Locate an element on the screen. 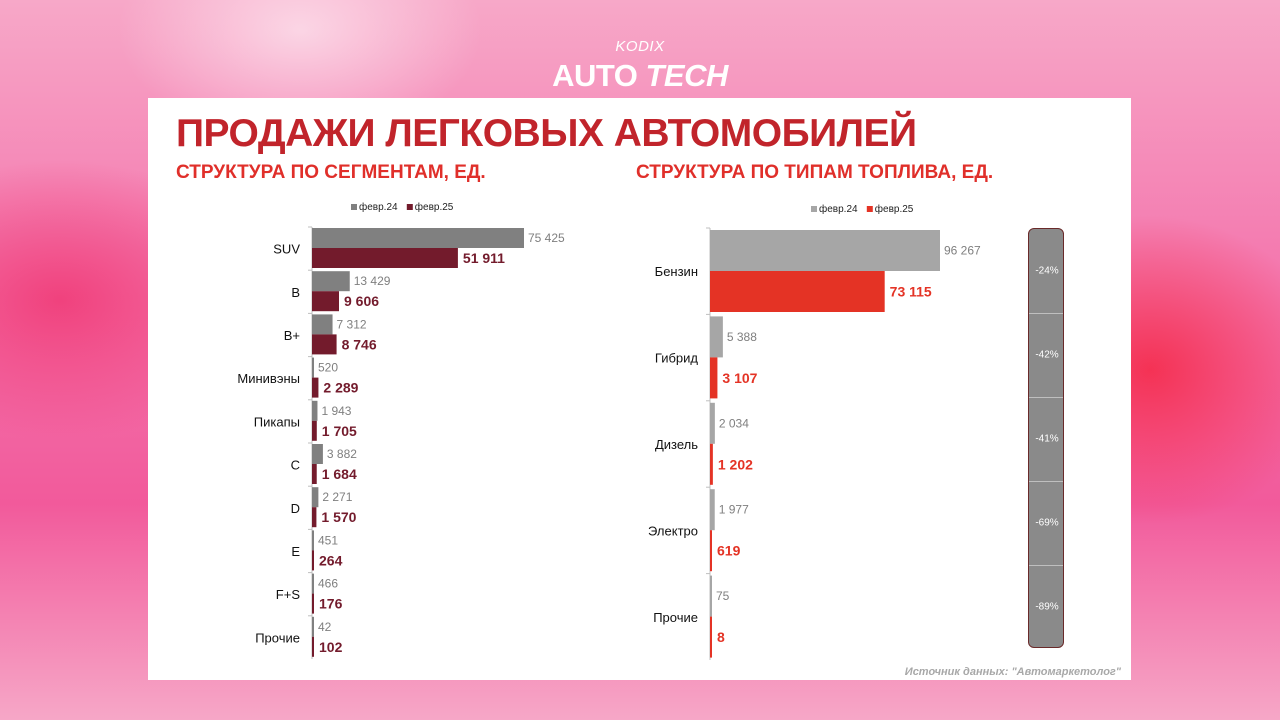  change-label: -41% is located at coordinates (1047, 439).